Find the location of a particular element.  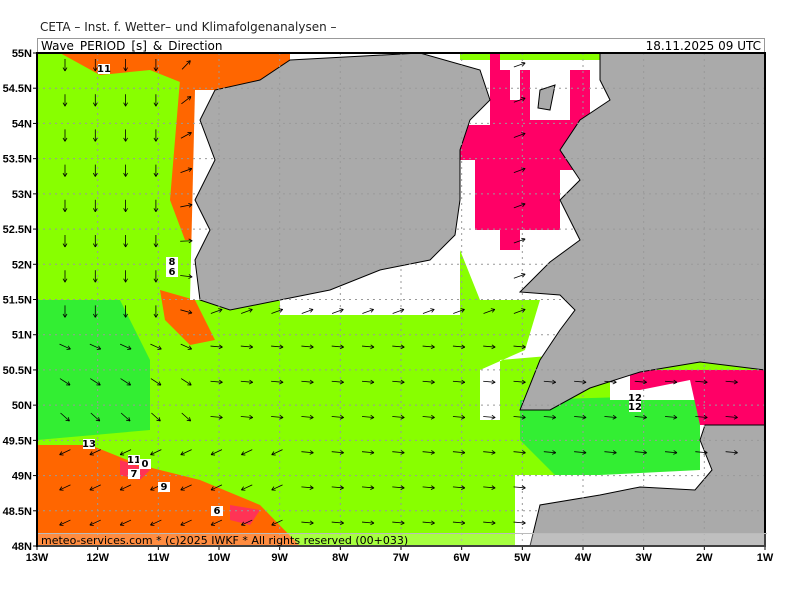

lat-label: 50.5N is located at coordinates (17, 371).